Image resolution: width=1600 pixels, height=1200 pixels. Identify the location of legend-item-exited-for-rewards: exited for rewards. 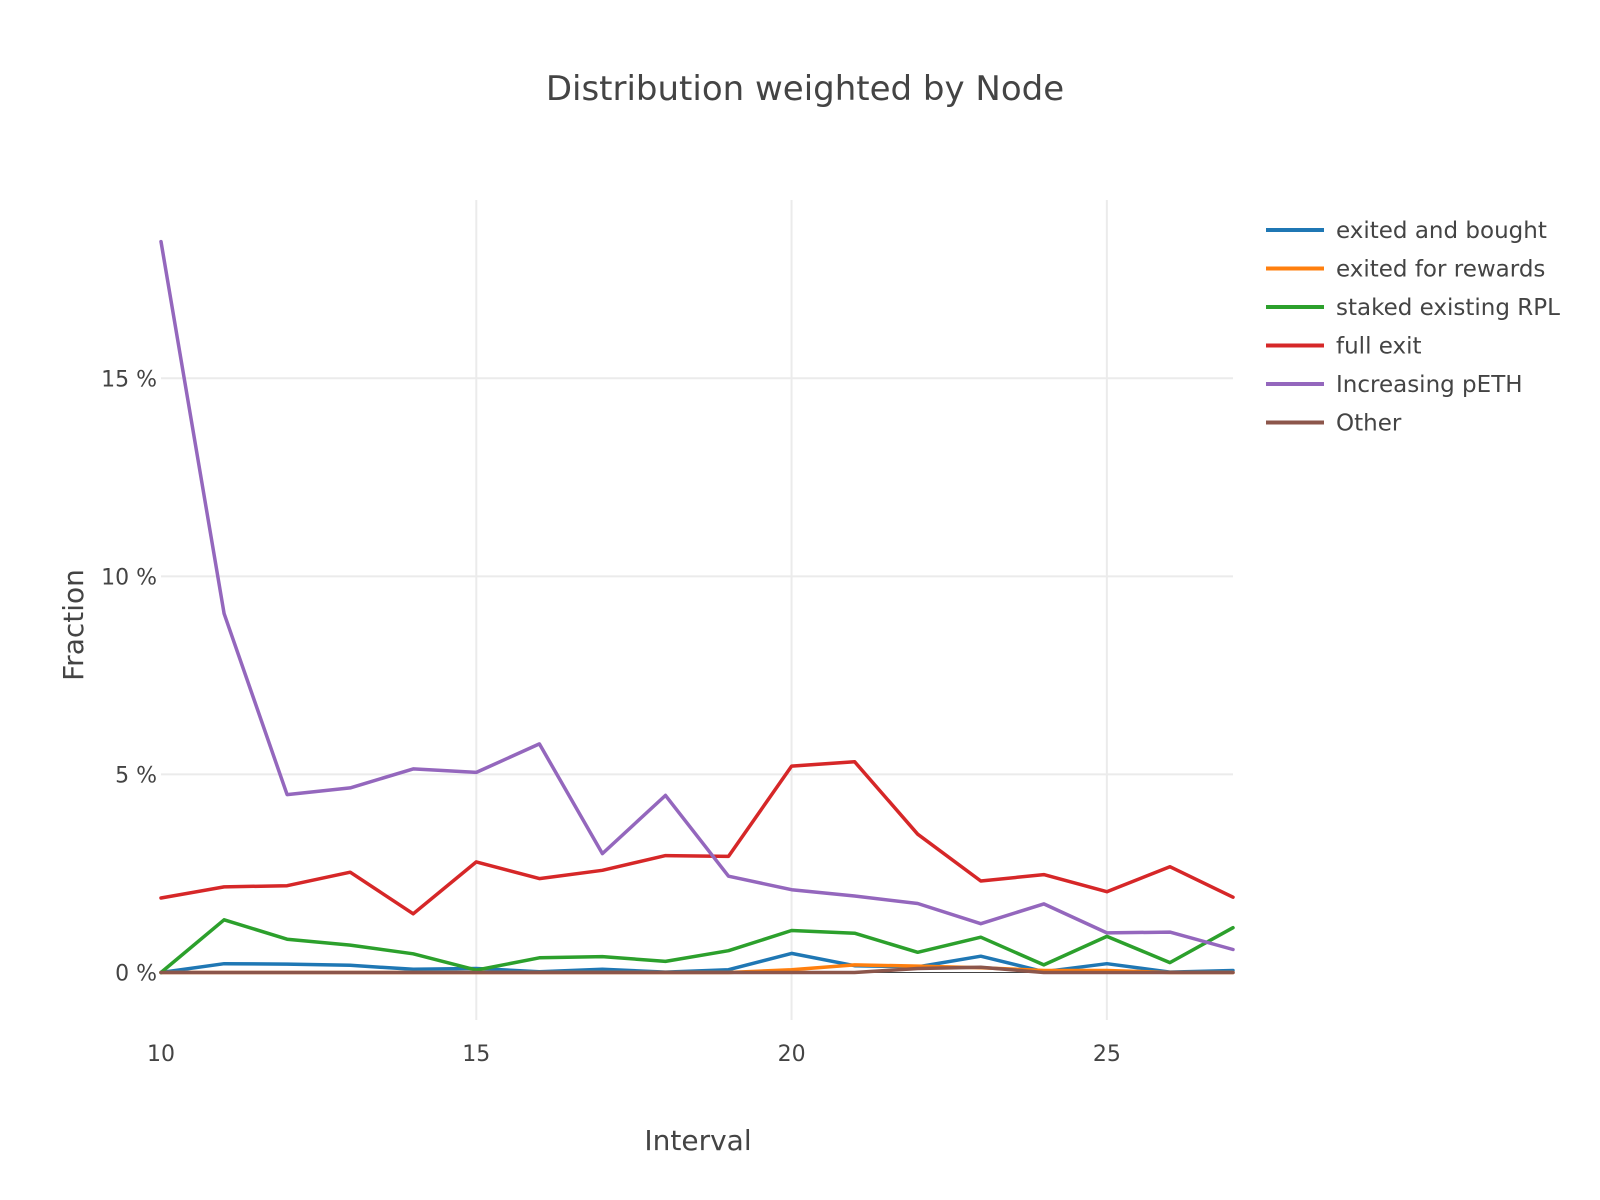
(1405, 270).